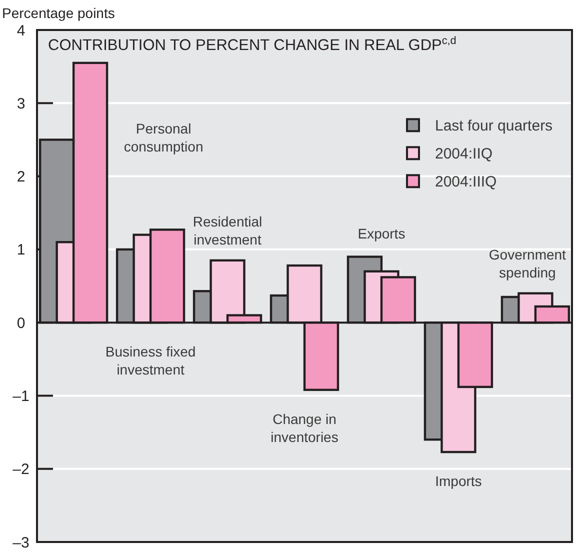 The height and width of the screenshot is (554, 578). Describe the element at coordinates (21, 103) in the screenshot. I see `y-tick-label: 3` at that location.